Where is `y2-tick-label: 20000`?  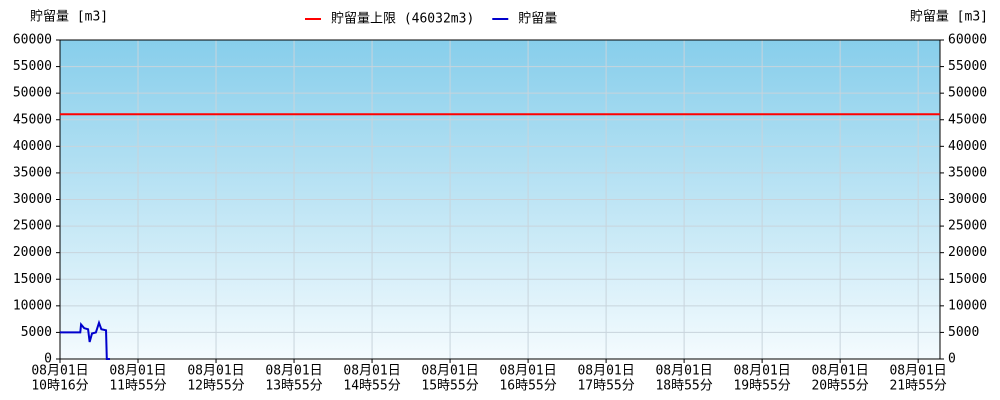
y2-tick-label: 20000 is located at coordinates (967, 252).